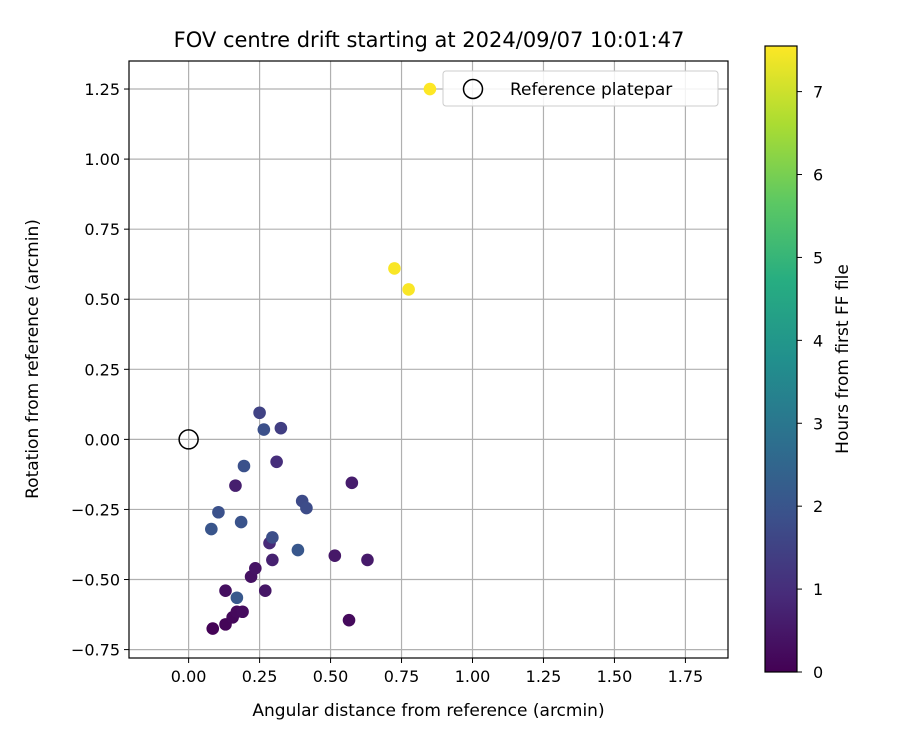  I want to click on colorbar, so click(781, 359).